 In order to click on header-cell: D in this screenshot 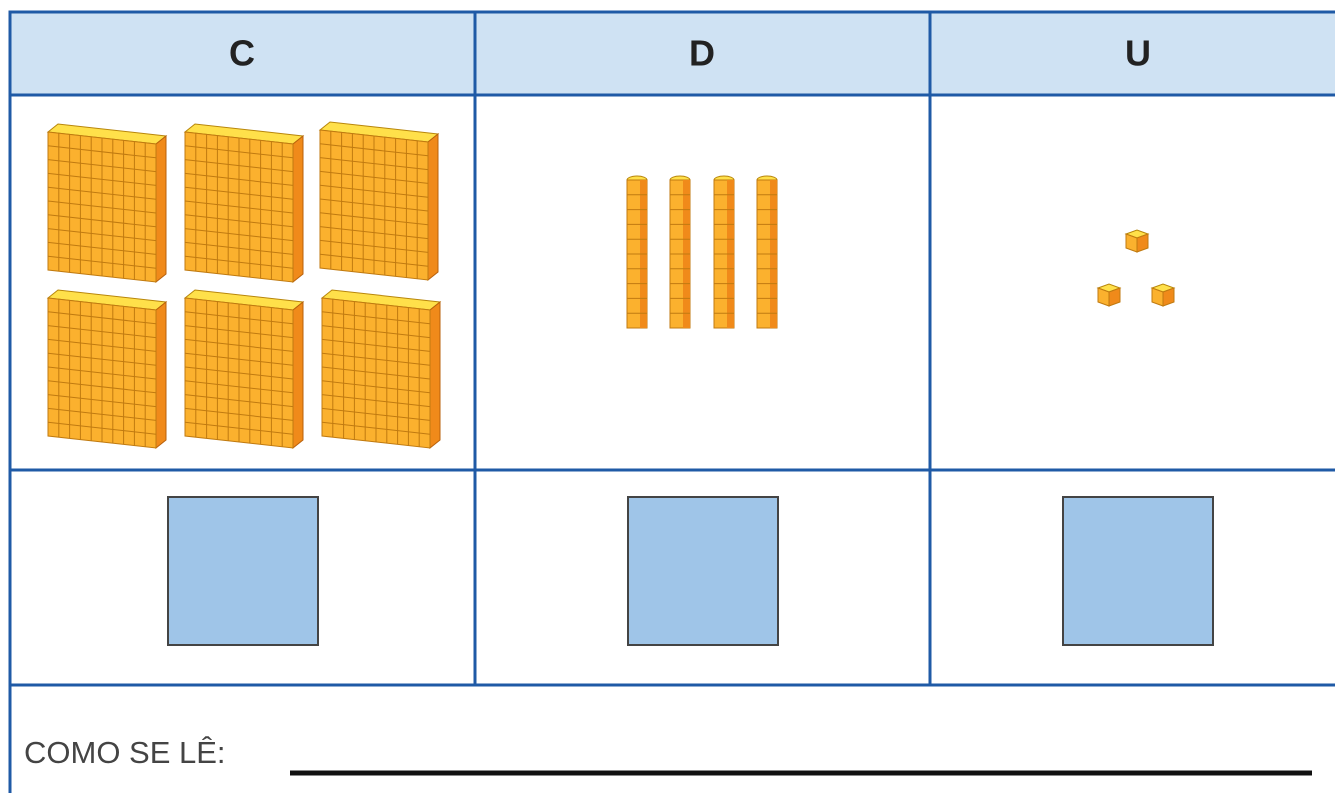, I will do `click(702, 53)`.